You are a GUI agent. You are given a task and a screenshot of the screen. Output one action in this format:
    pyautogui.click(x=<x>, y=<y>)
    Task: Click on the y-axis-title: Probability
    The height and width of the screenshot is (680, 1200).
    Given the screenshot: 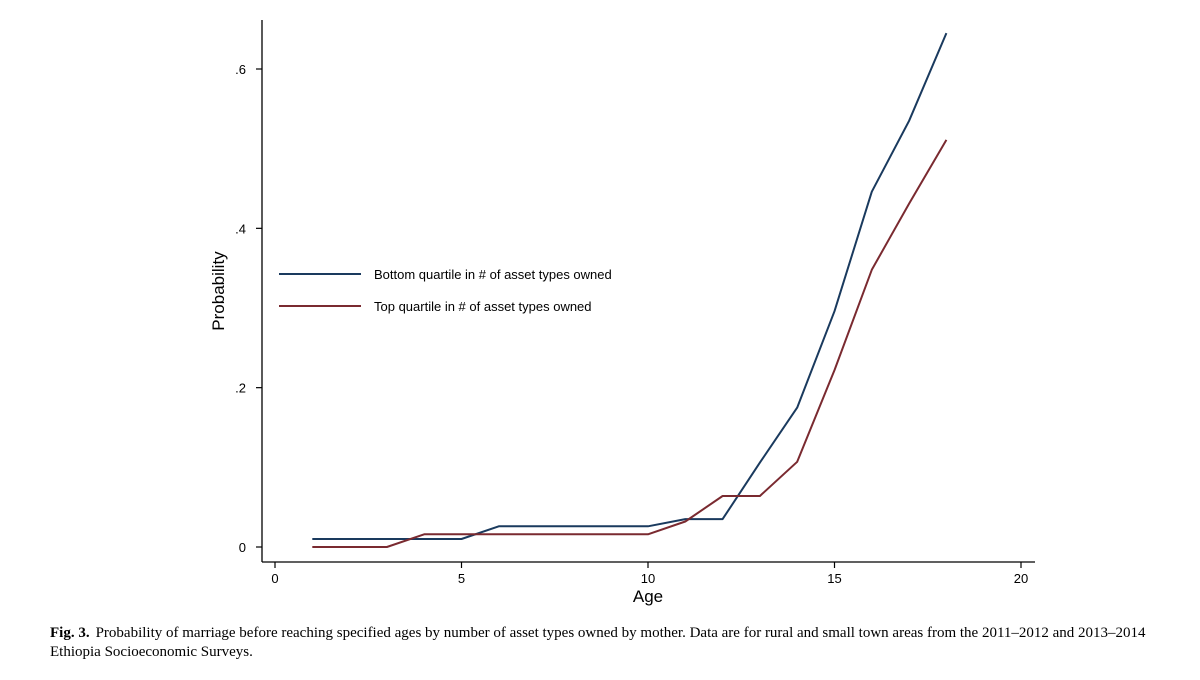 What is the action you would take?
    pyautogui.click(x=218, y=291)
    